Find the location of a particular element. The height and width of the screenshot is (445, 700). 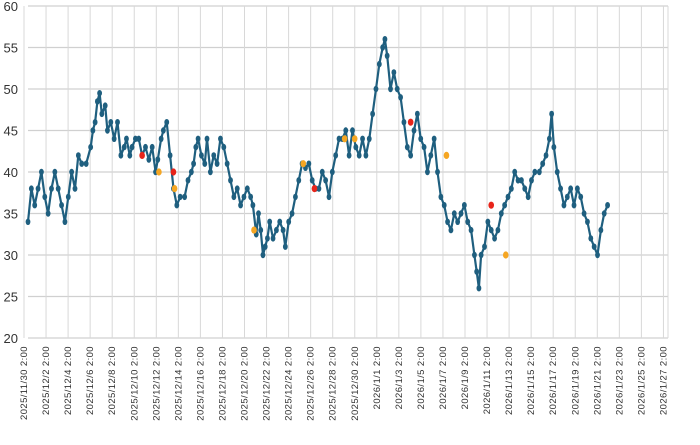

y-tick-label: 50 is located at coordinates (11, 89).